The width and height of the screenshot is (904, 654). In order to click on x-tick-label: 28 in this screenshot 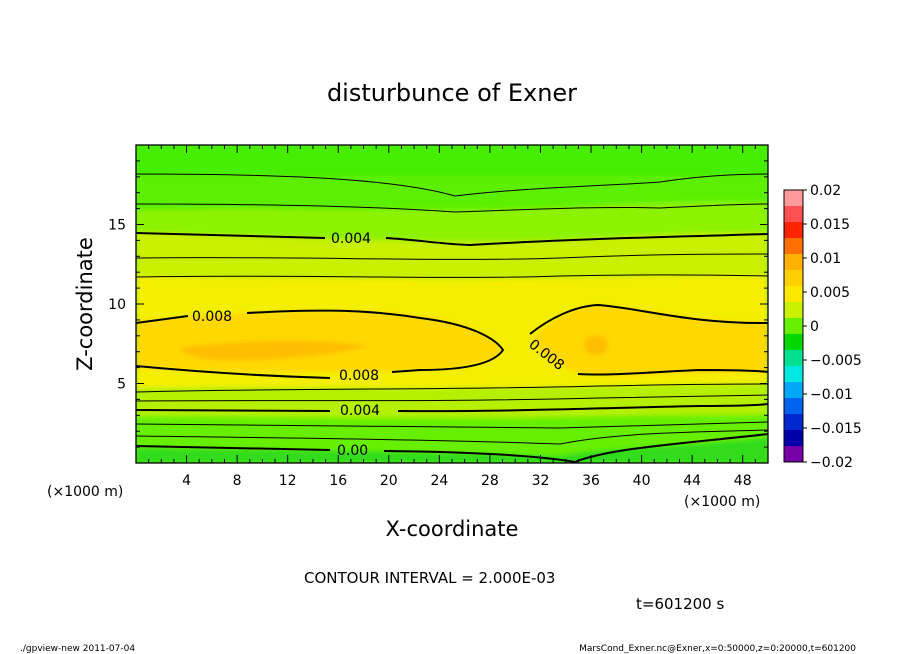, I will do `click(490, 481)`.